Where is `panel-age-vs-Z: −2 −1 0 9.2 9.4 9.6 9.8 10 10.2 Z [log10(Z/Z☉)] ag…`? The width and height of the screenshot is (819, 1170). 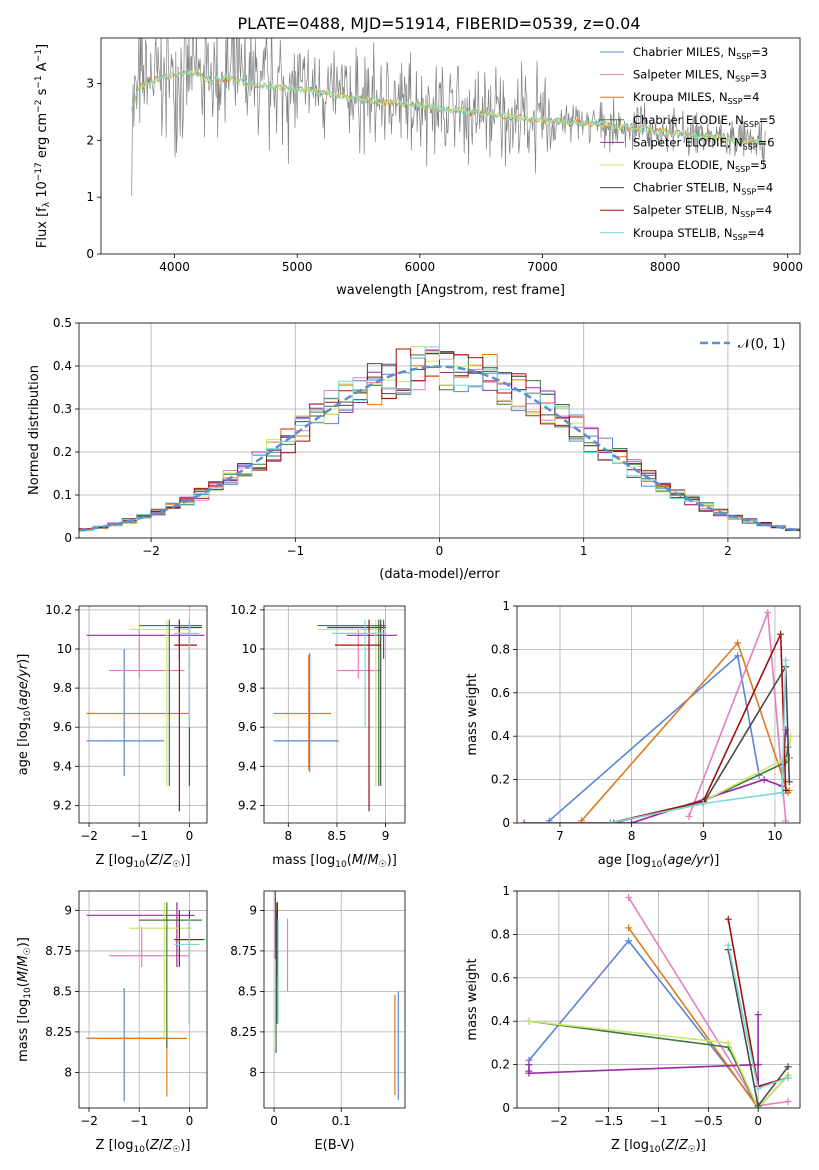
panel-age-vs-Z: −2 −1 0 9.2 9.4 9.6 9.8 10 10.2 Z [log10(Z/Z☉)] ag… is located at coordinates (112, 736).